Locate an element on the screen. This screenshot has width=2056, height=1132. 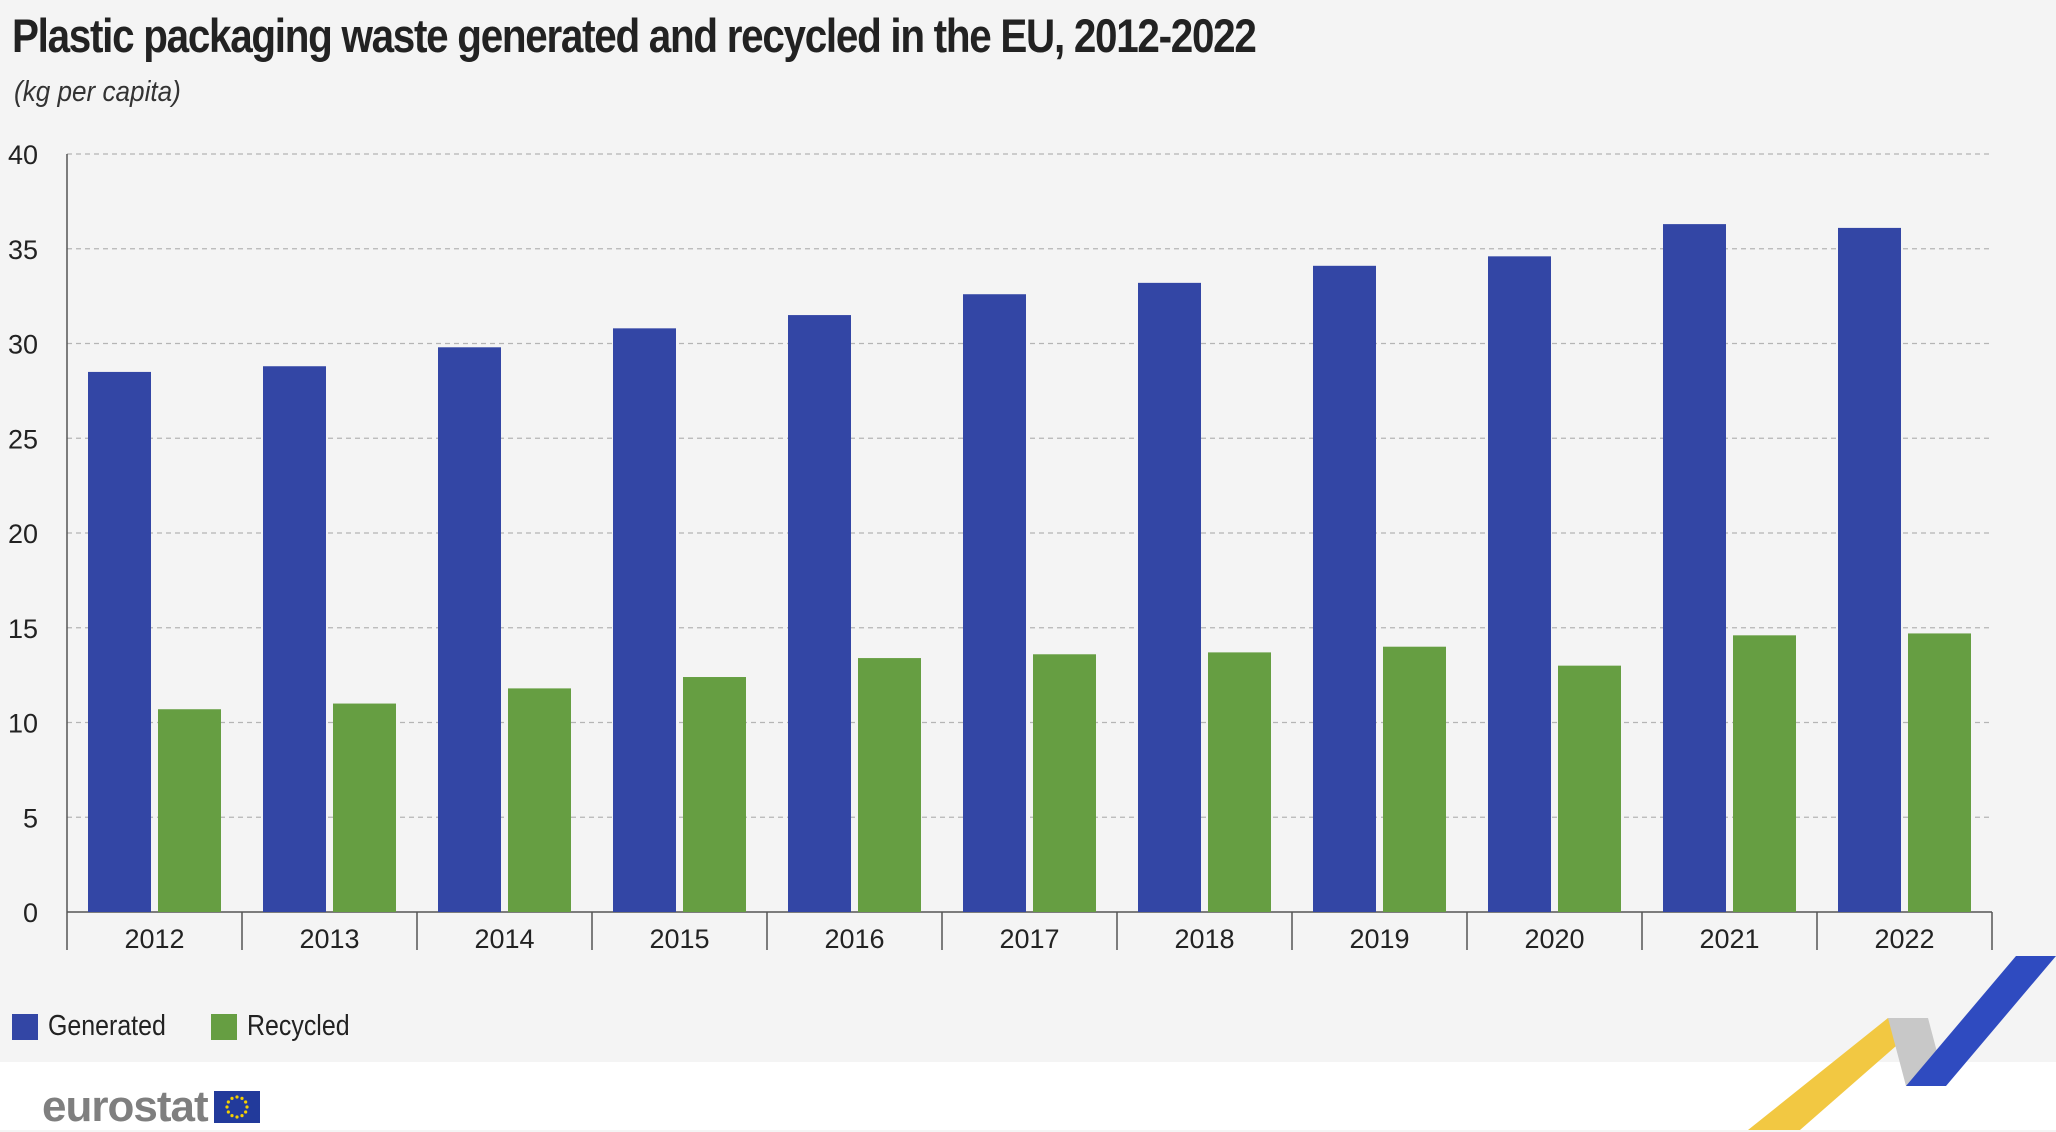
eu-stars-icon is located at coordinates (236, 1107).